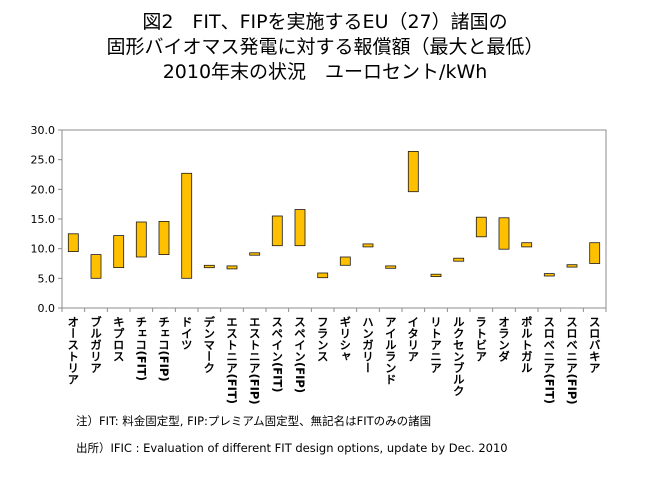  Describe the element at coordinates (232, 360) in the screenshot. I see `x-tick-label: エストニア(FIT)` at that location.